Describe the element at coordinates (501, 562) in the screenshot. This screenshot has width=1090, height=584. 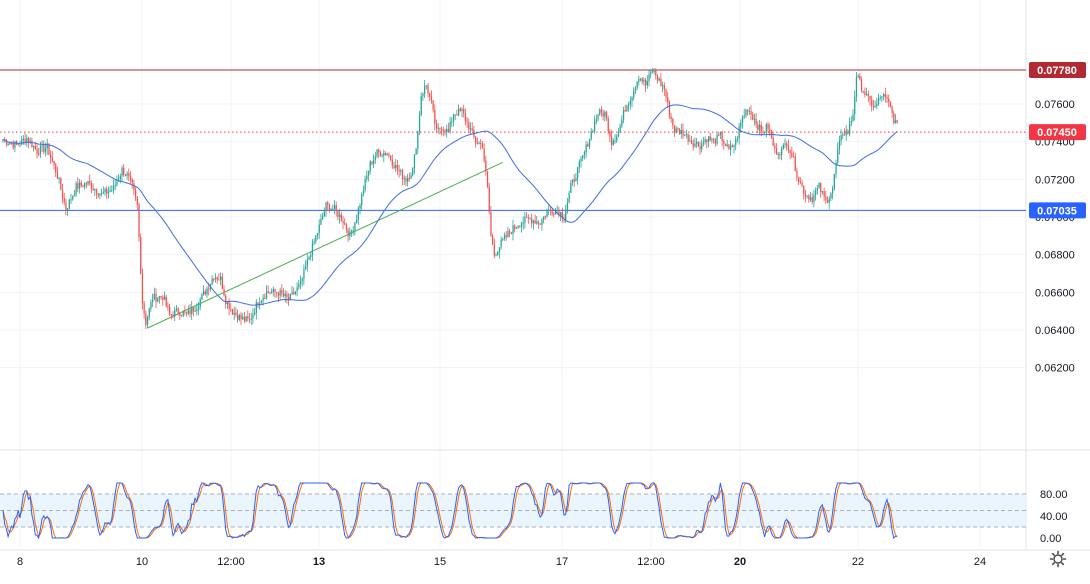
I see `time-axis: 8 10 12:00 13 15 17 12:00 20 22 24` at that location.